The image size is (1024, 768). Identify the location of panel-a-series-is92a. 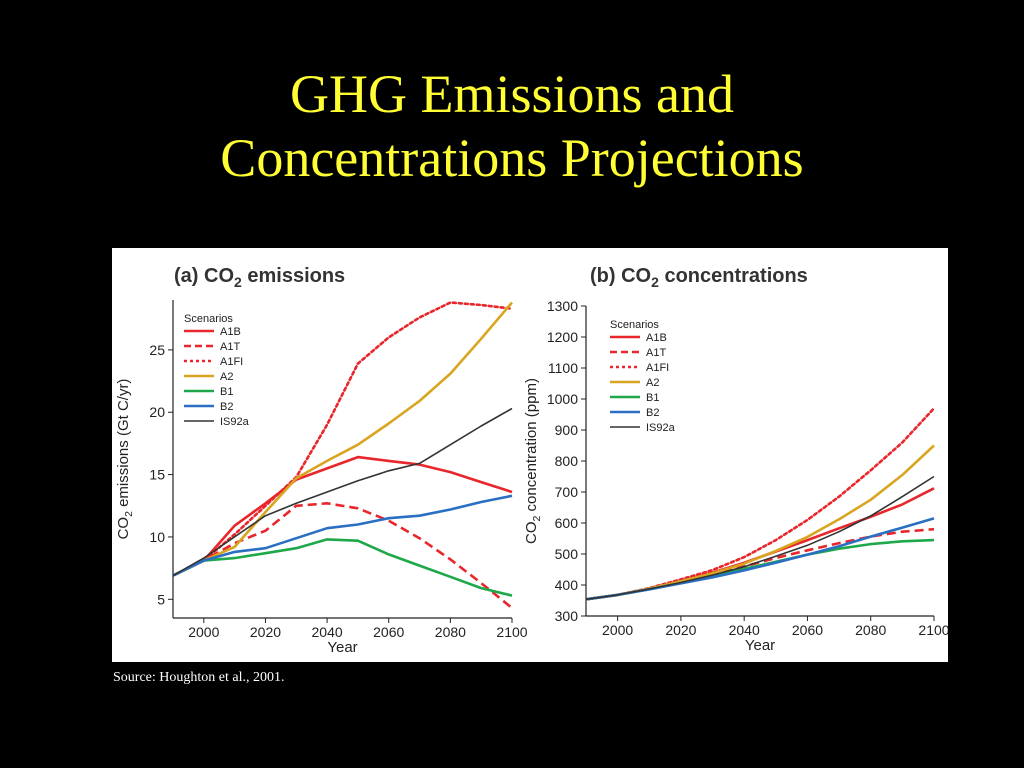
(343, 492).